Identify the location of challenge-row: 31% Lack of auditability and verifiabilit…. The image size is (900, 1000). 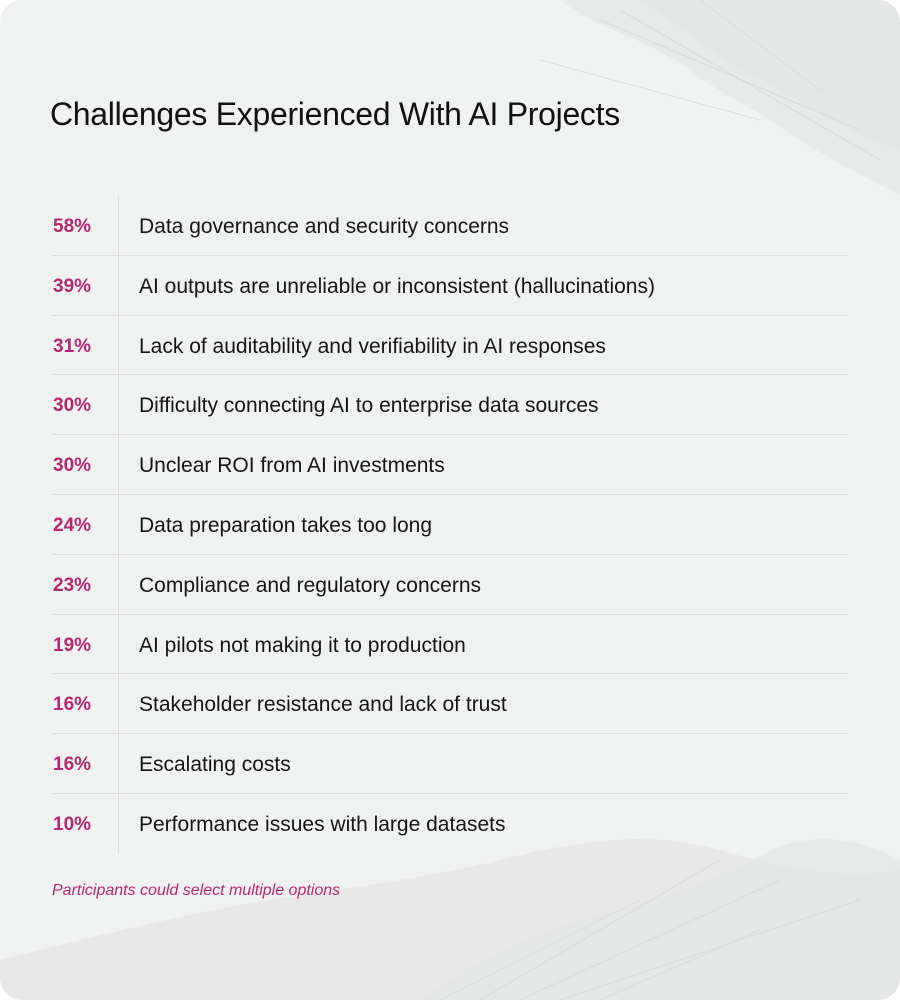
(450, 345).